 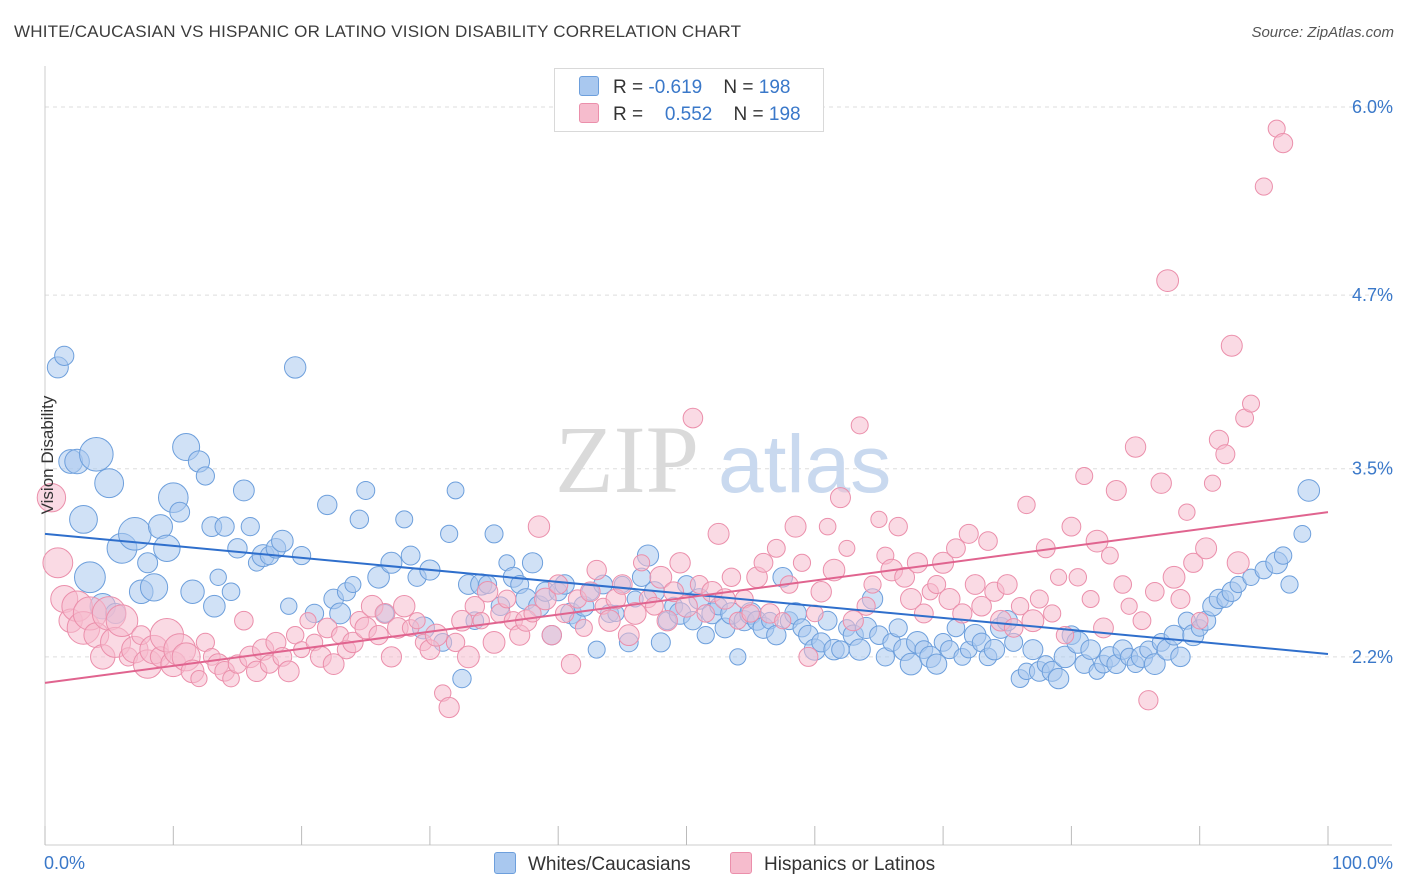 I want to click on x-axis-min-label: 0.0%, so click(x=65, y=863).